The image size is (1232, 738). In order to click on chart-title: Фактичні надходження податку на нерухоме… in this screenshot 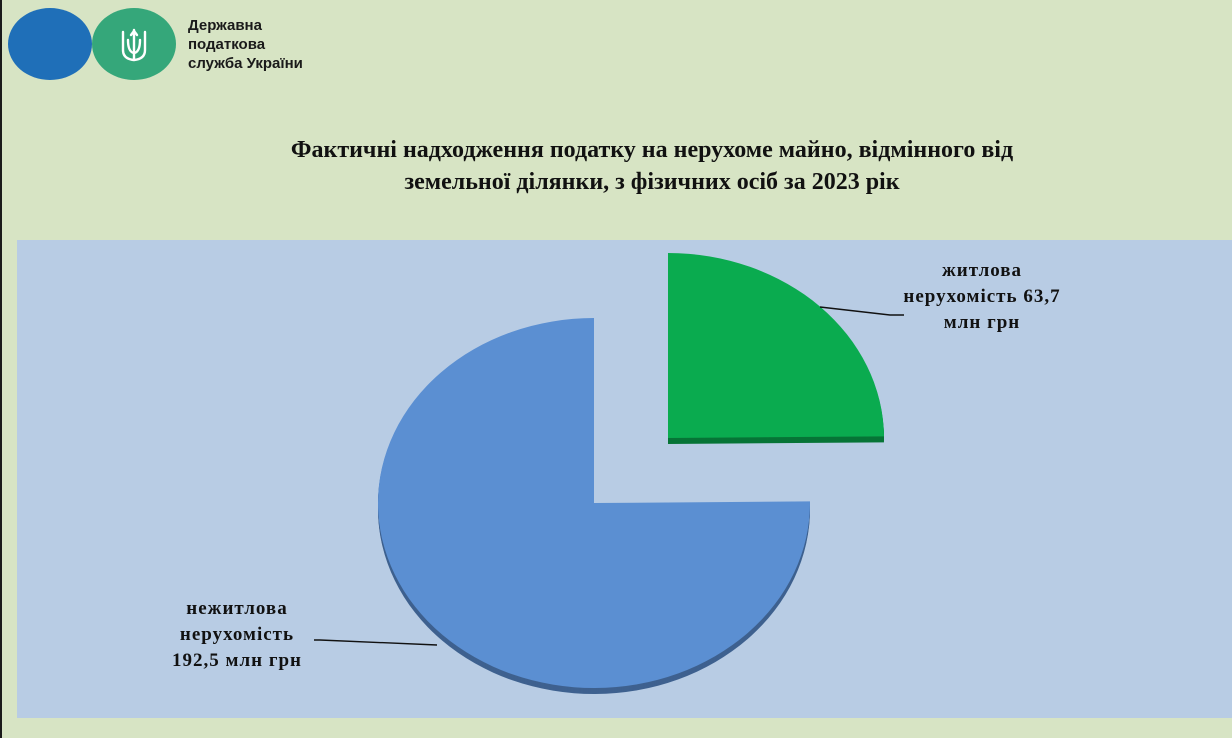, I will do `click(652, 166)`.